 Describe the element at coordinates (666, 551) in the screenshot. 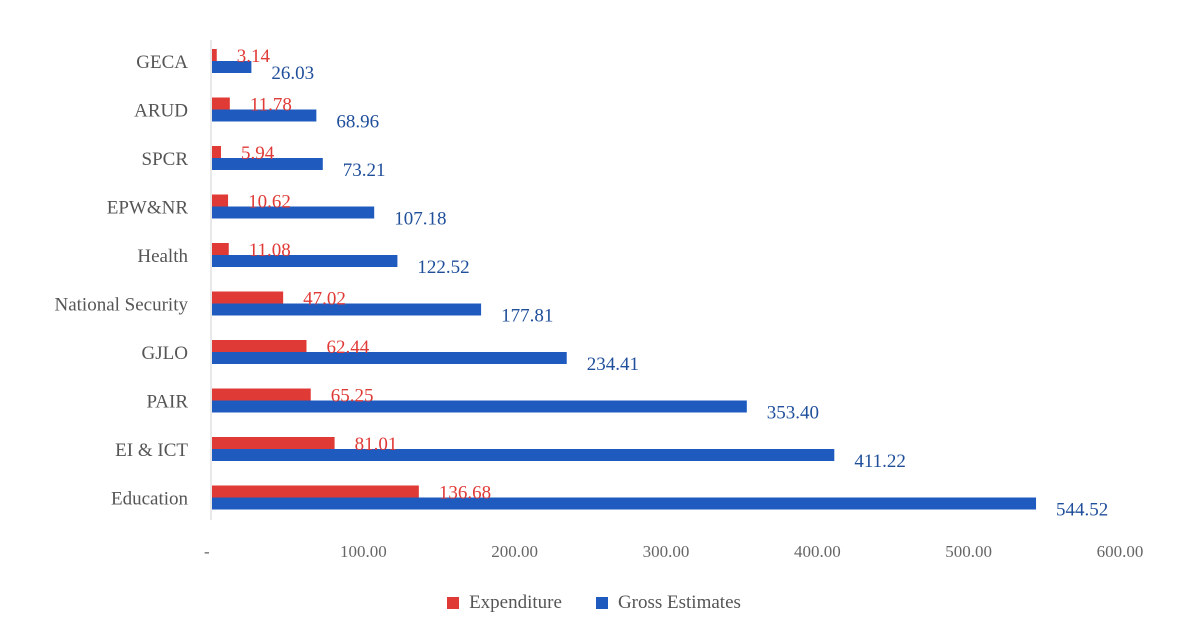

I see `x-tick-label-3: 300.00` at that location.